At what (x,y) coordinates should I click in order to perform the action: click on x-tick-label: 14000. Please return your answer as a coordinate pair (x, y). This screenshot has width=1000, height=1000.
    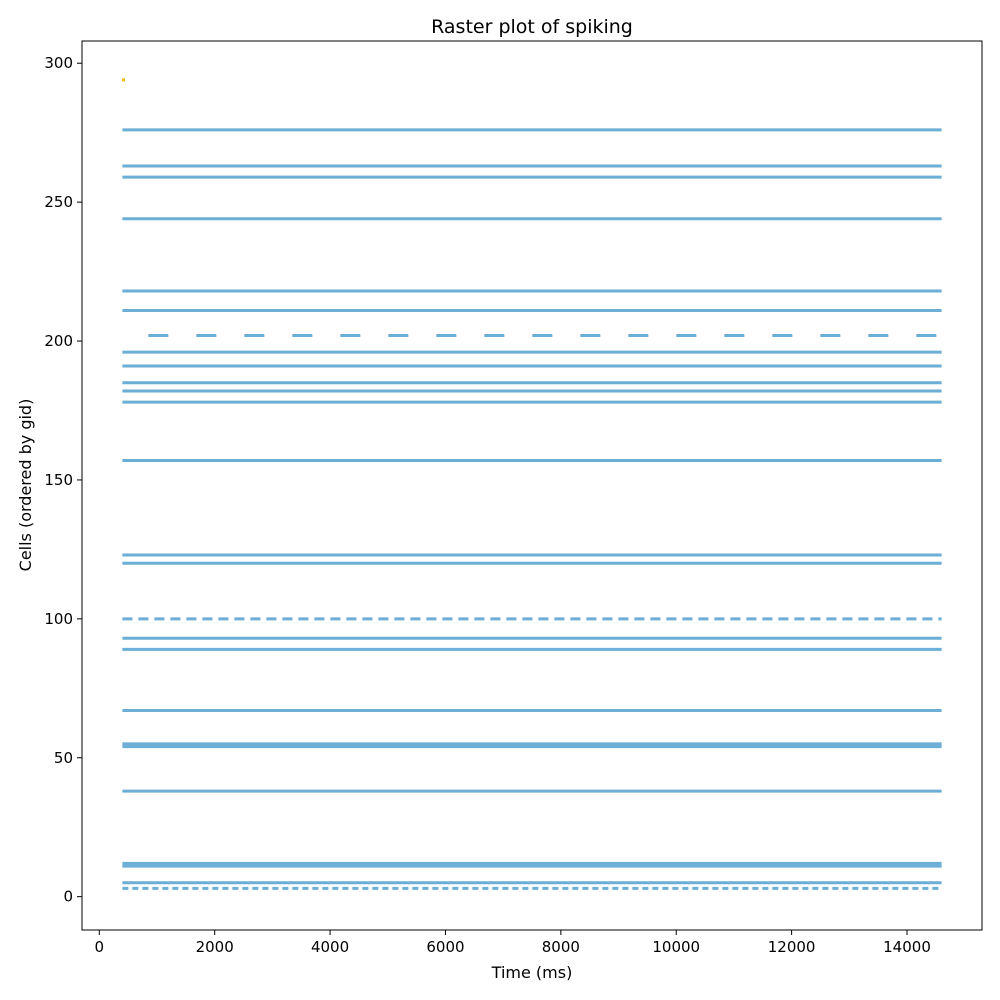
    Looking at the image, I should click on (907, 947).